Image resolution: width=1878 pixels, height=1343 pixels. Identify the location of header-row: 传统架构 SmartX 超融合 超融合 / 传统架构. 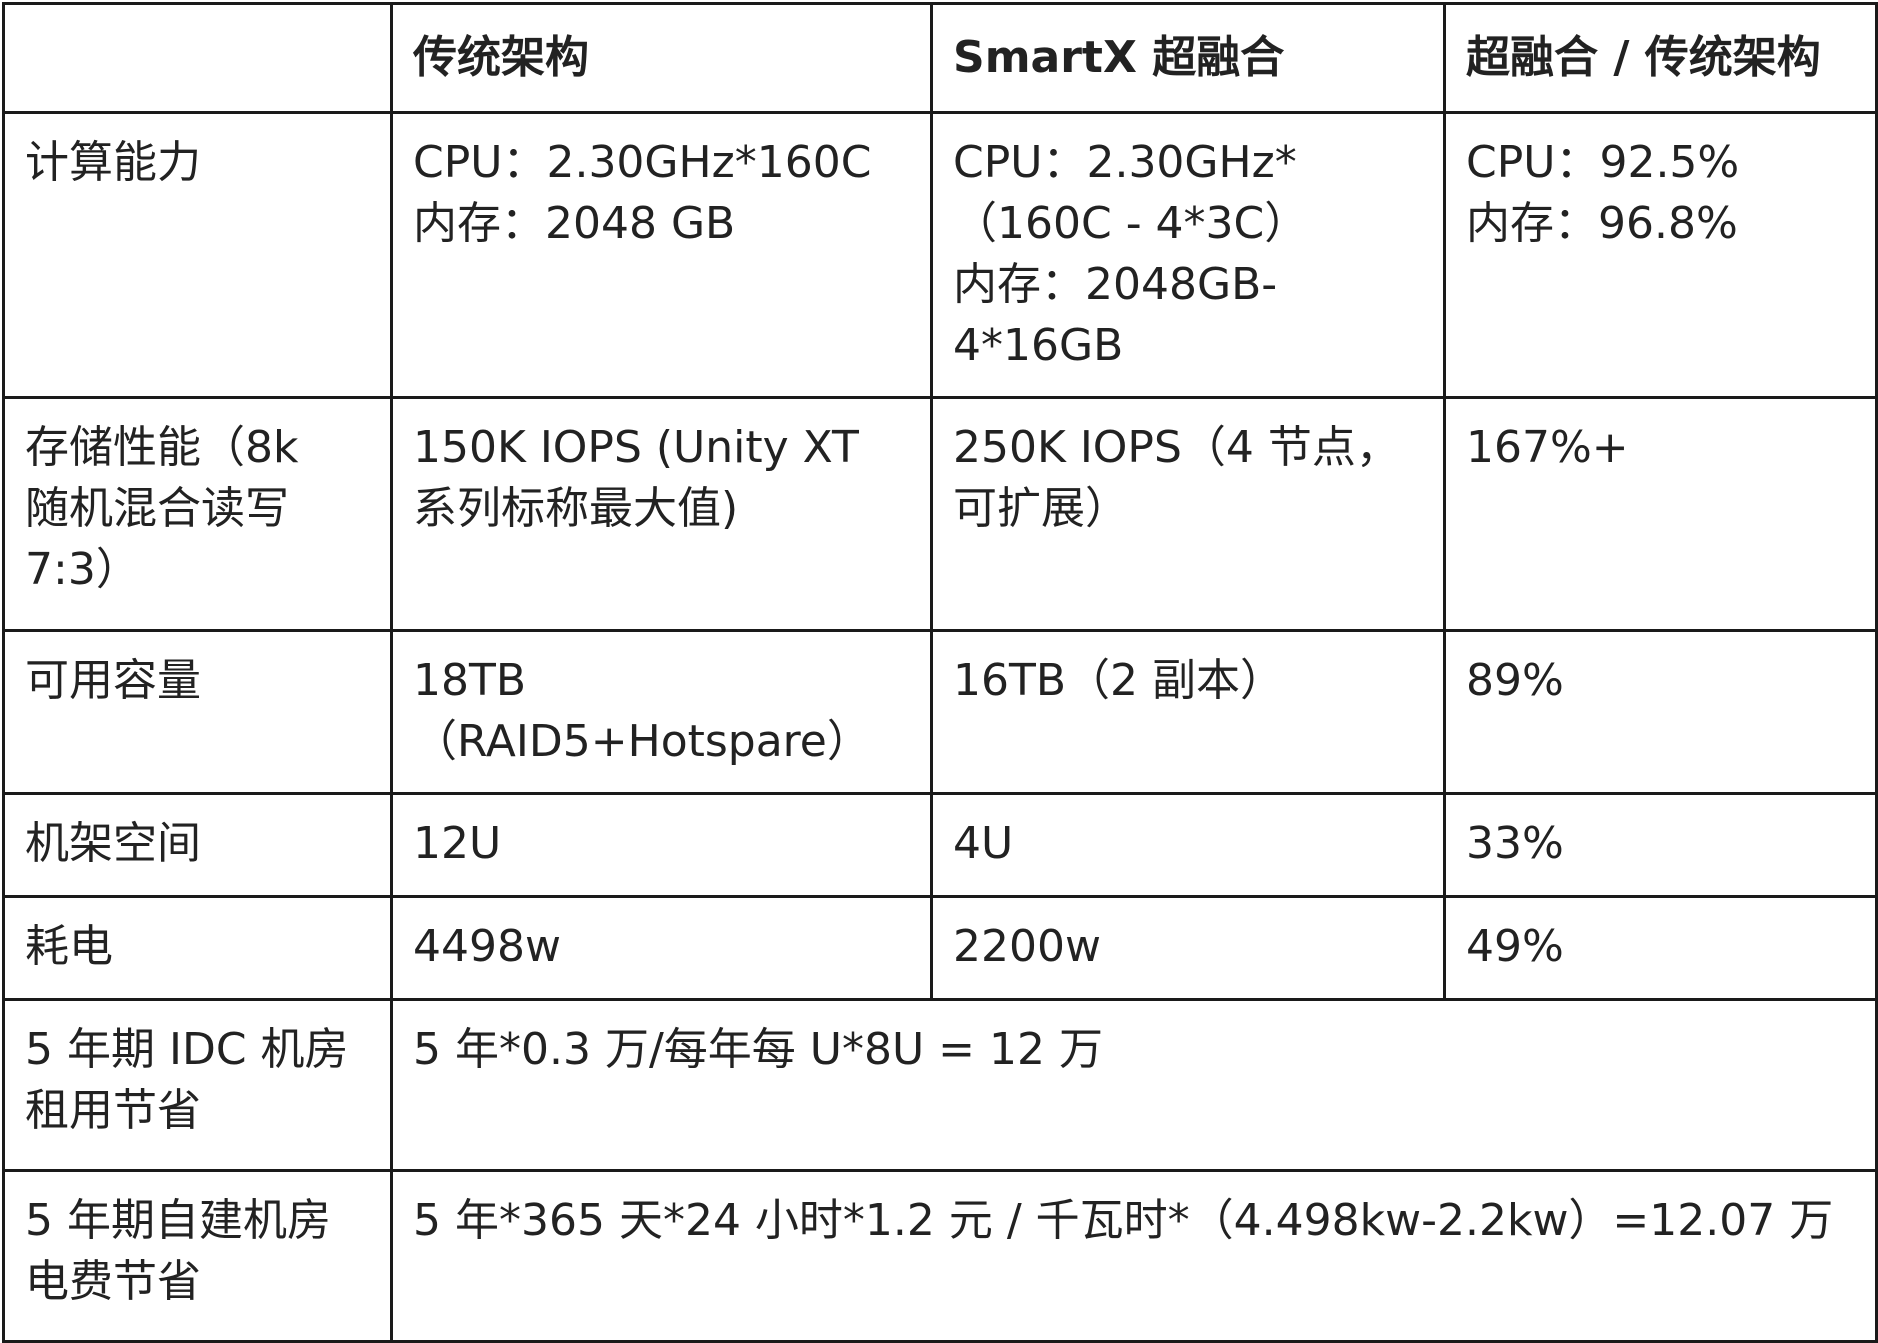
(940, 58).